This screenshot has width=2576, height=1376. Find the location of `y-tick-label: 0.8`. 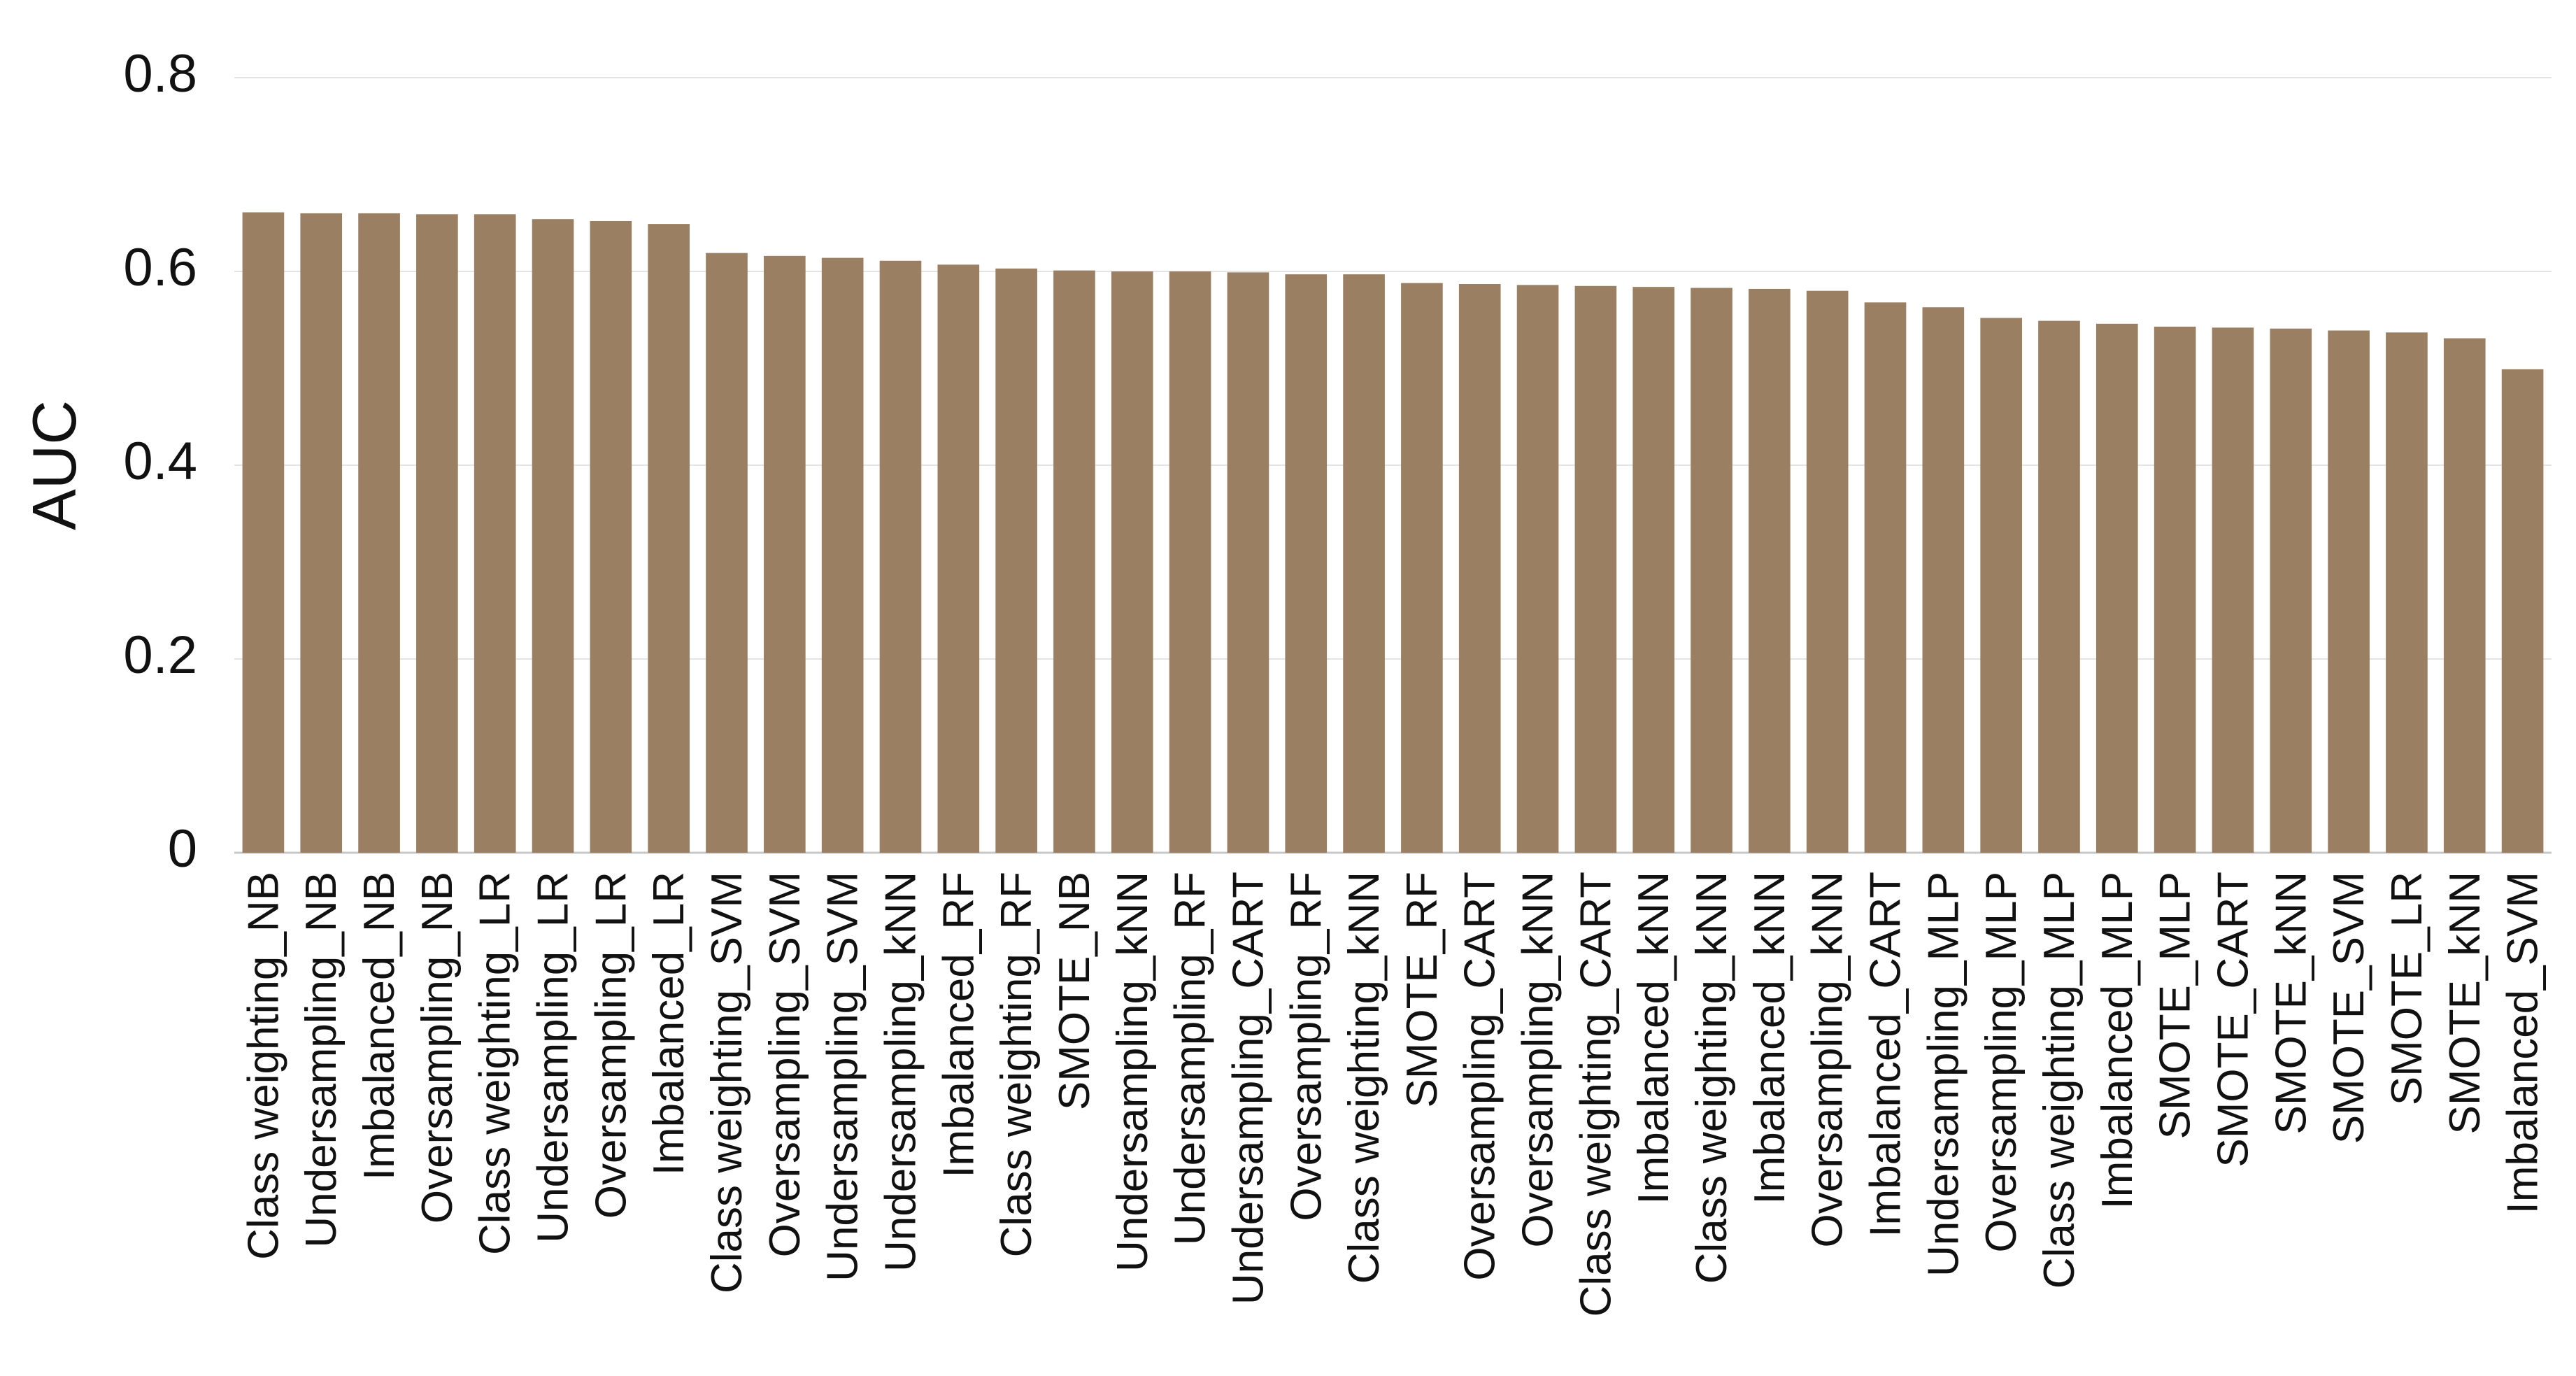

y-tick-label: 0.8 is located at coordinates (160, 74).